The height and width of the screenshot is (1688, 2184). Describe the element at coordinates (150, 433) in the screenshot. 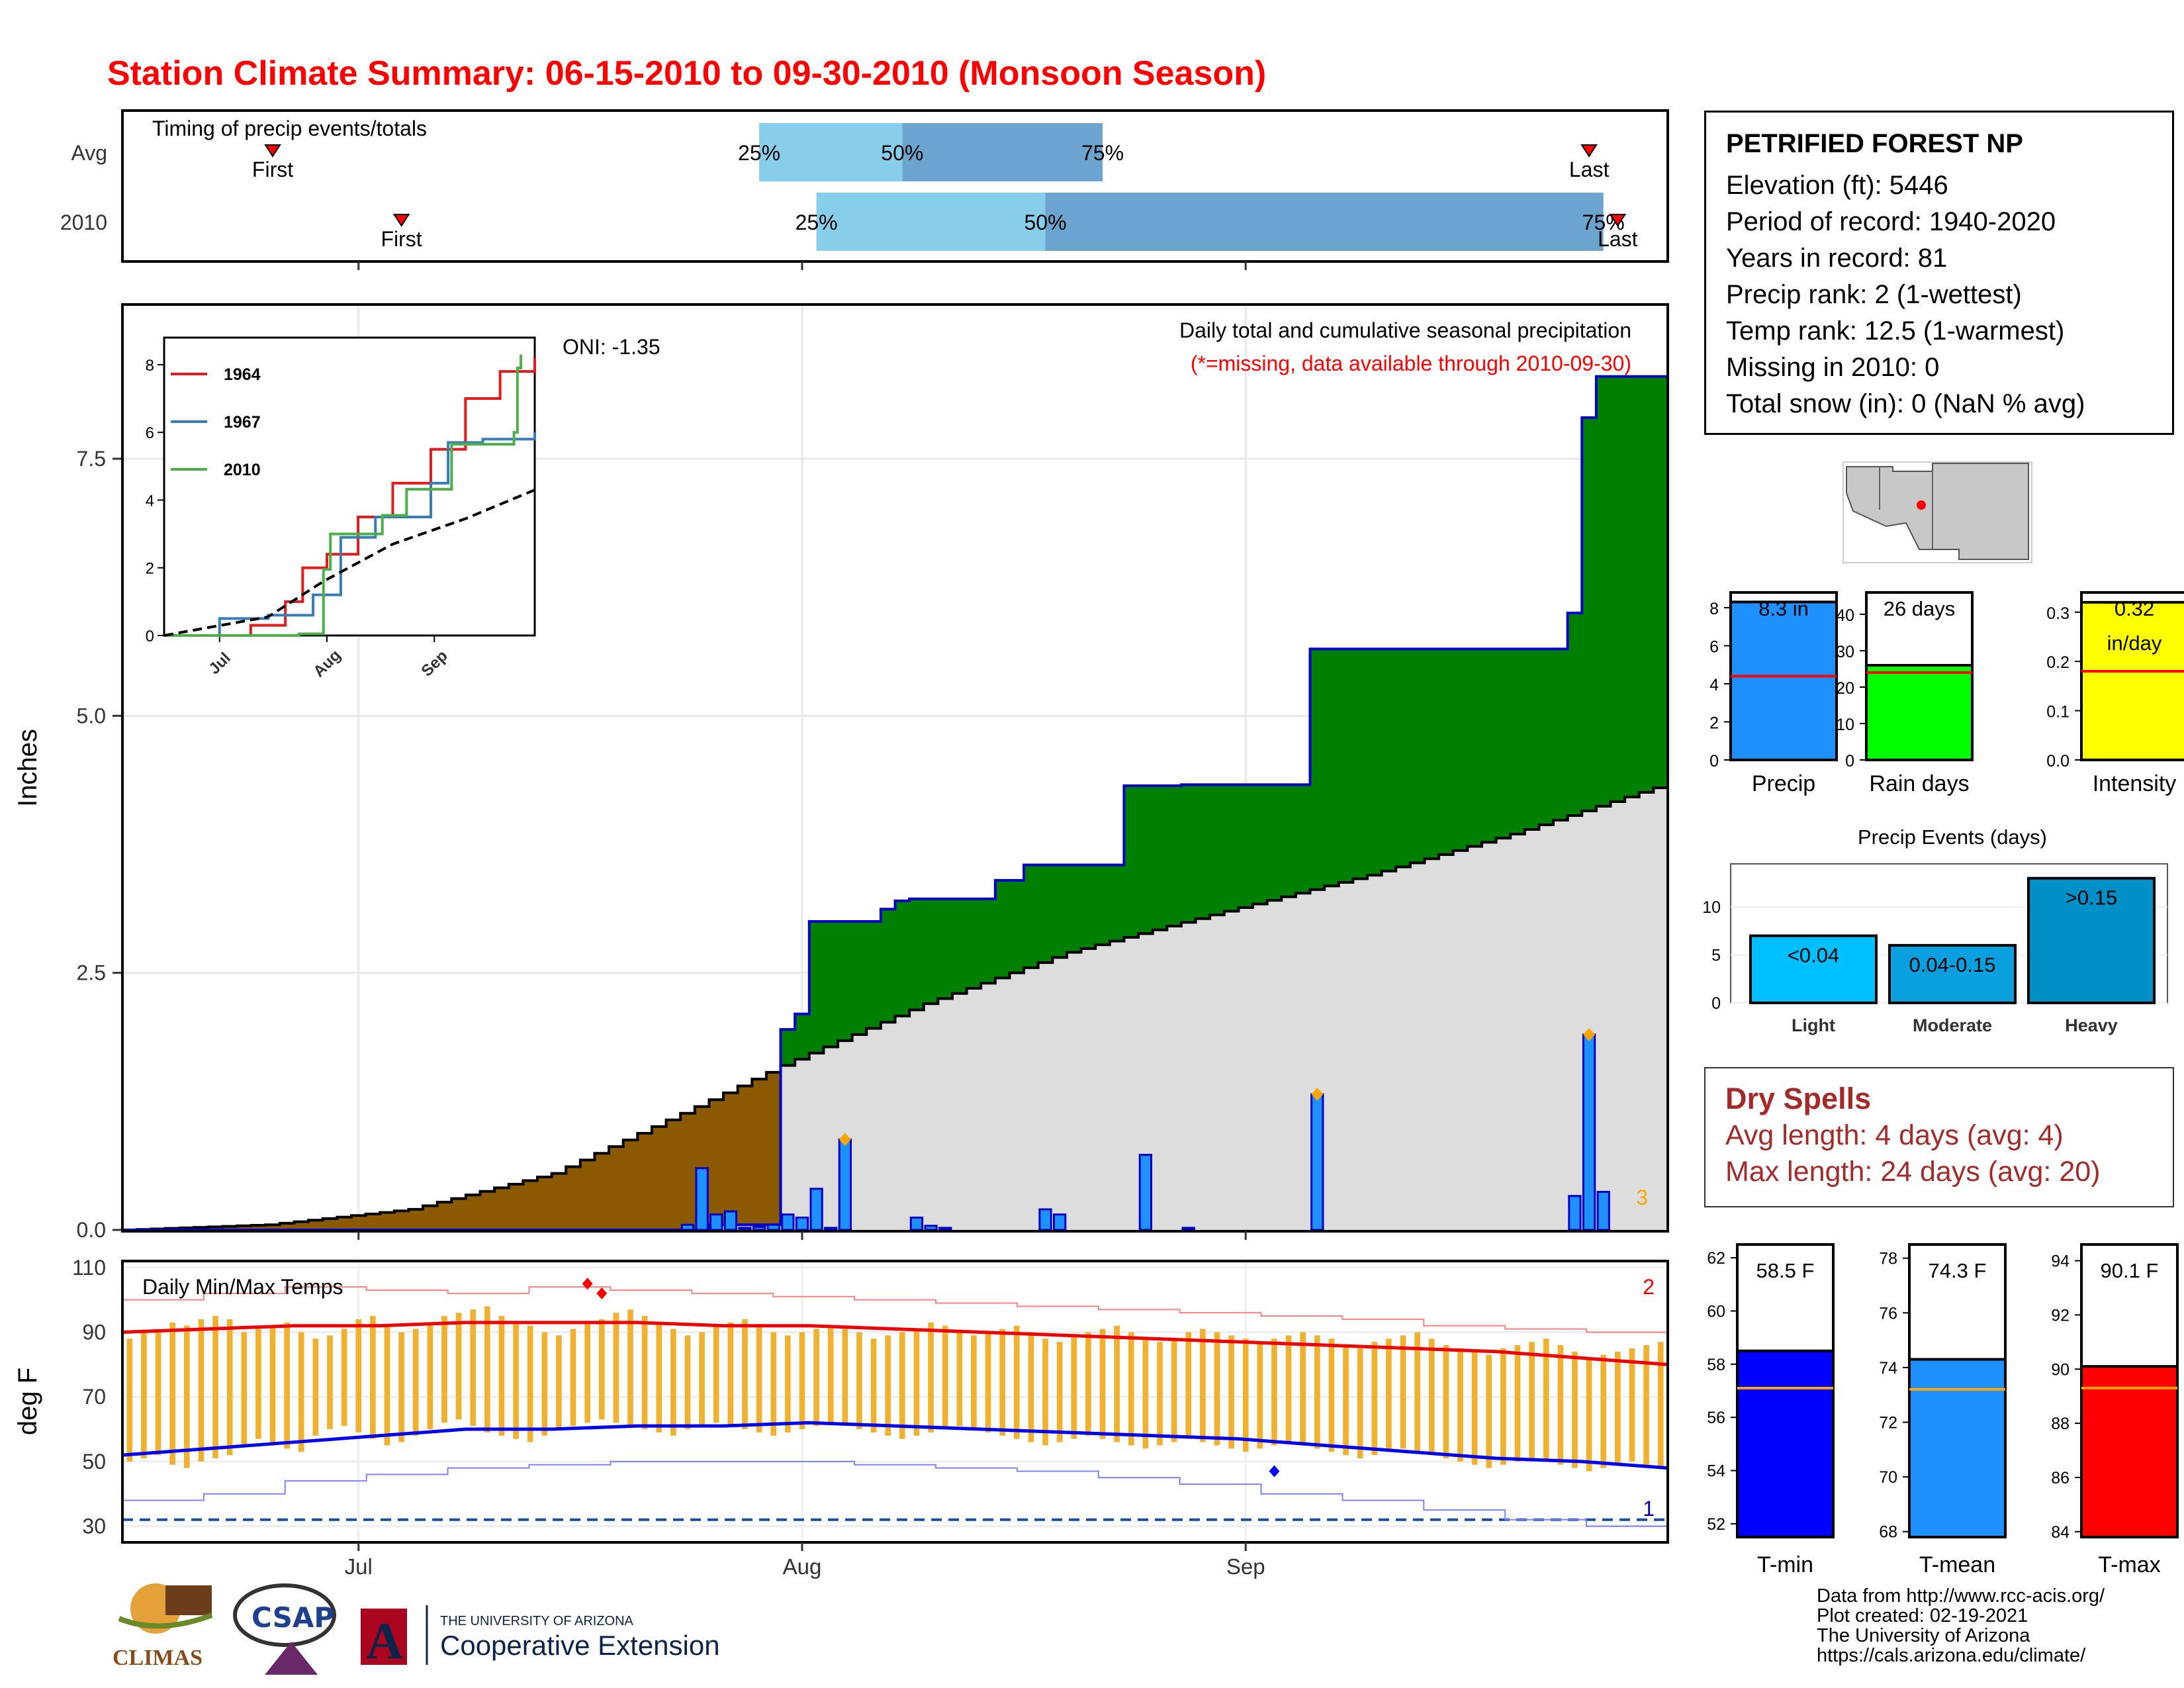

I see `inset-y-tick-label: 6` at that location.